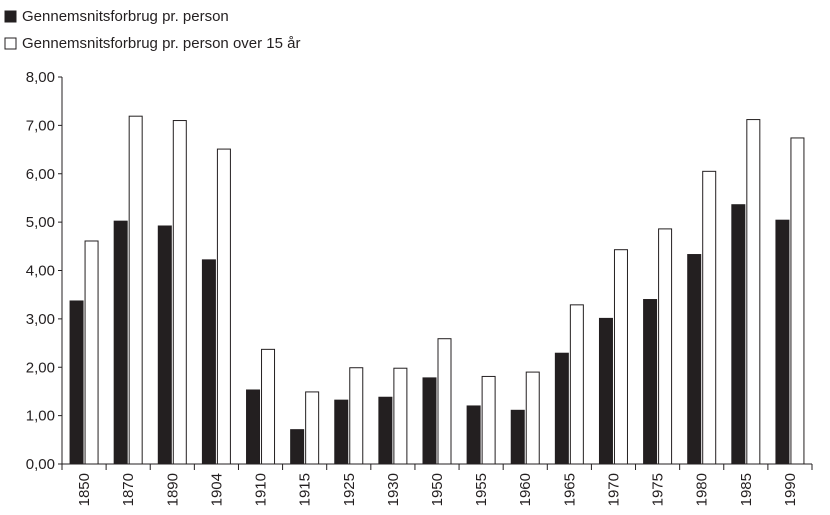 Image resolution: width=830 pixels, height=515 pixels. Describe the element at coordinates (709, 317) in the screenshot. I see `bar-series-2-1980` at that location.